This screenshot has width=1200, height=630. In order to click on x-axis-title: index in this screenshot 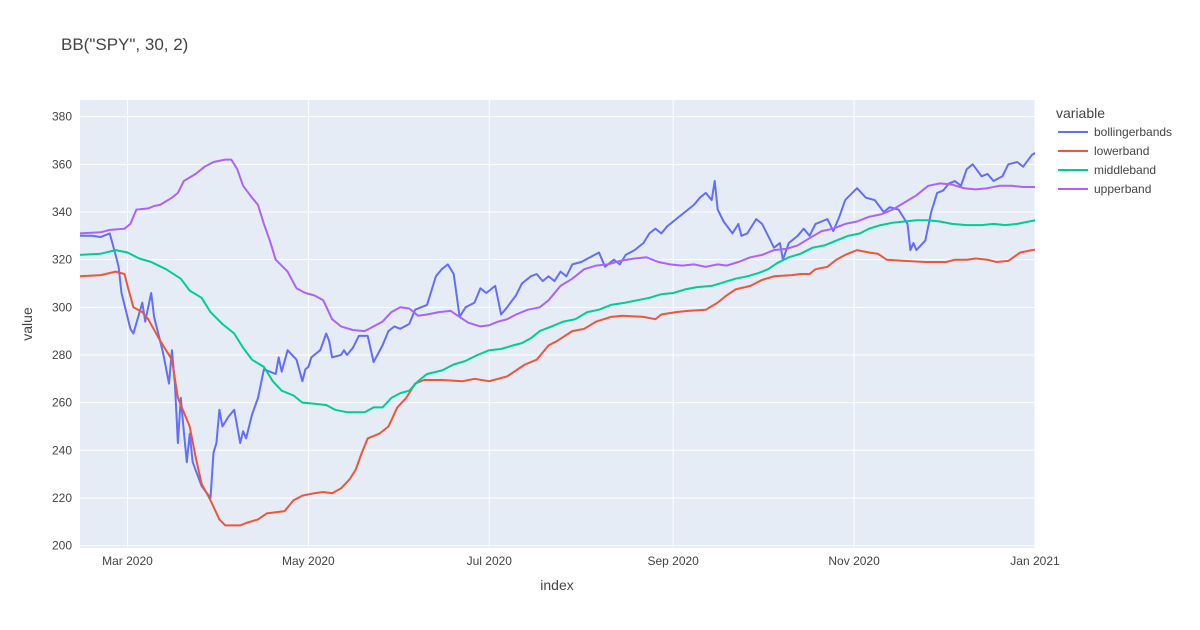, I will do `click(556, 585)`.